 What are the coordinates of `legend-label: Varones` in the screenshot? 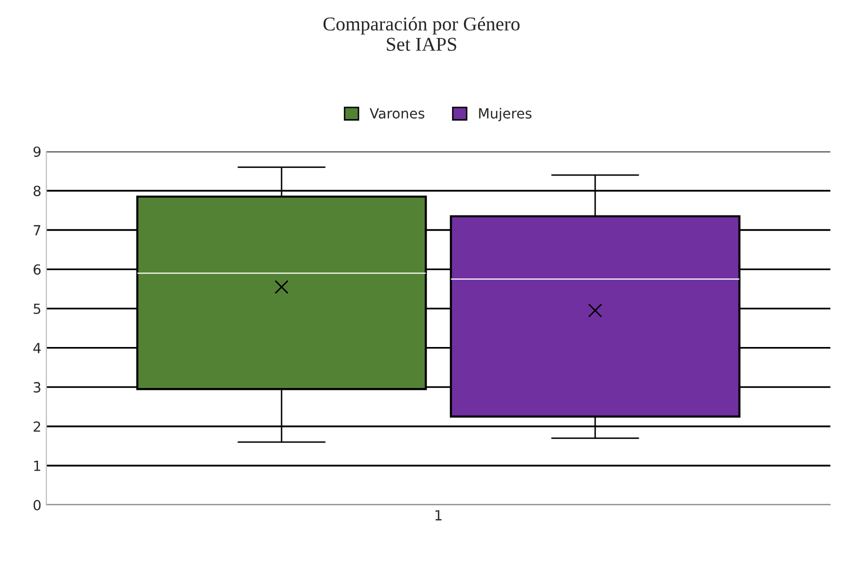 It's located at (397, 113).